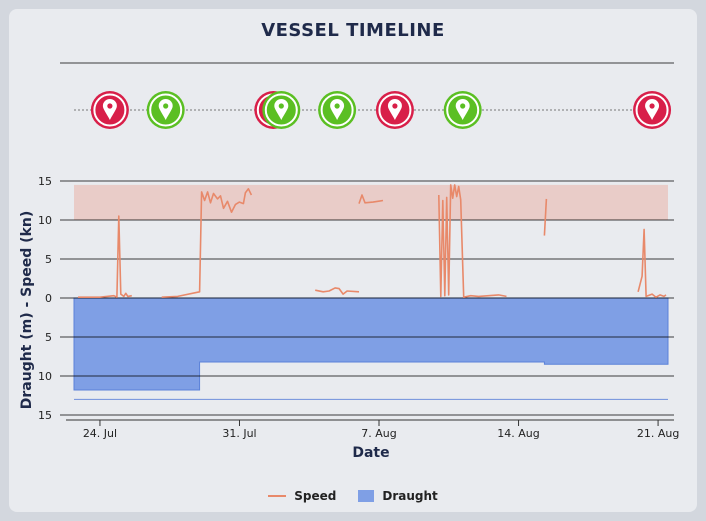 The width and height of the screenshot is (706, 521). What do you see at coordinates (410, 496) in the screenshot?
I see `legend-label-draught: Draught` at bounding box center [410, 496].